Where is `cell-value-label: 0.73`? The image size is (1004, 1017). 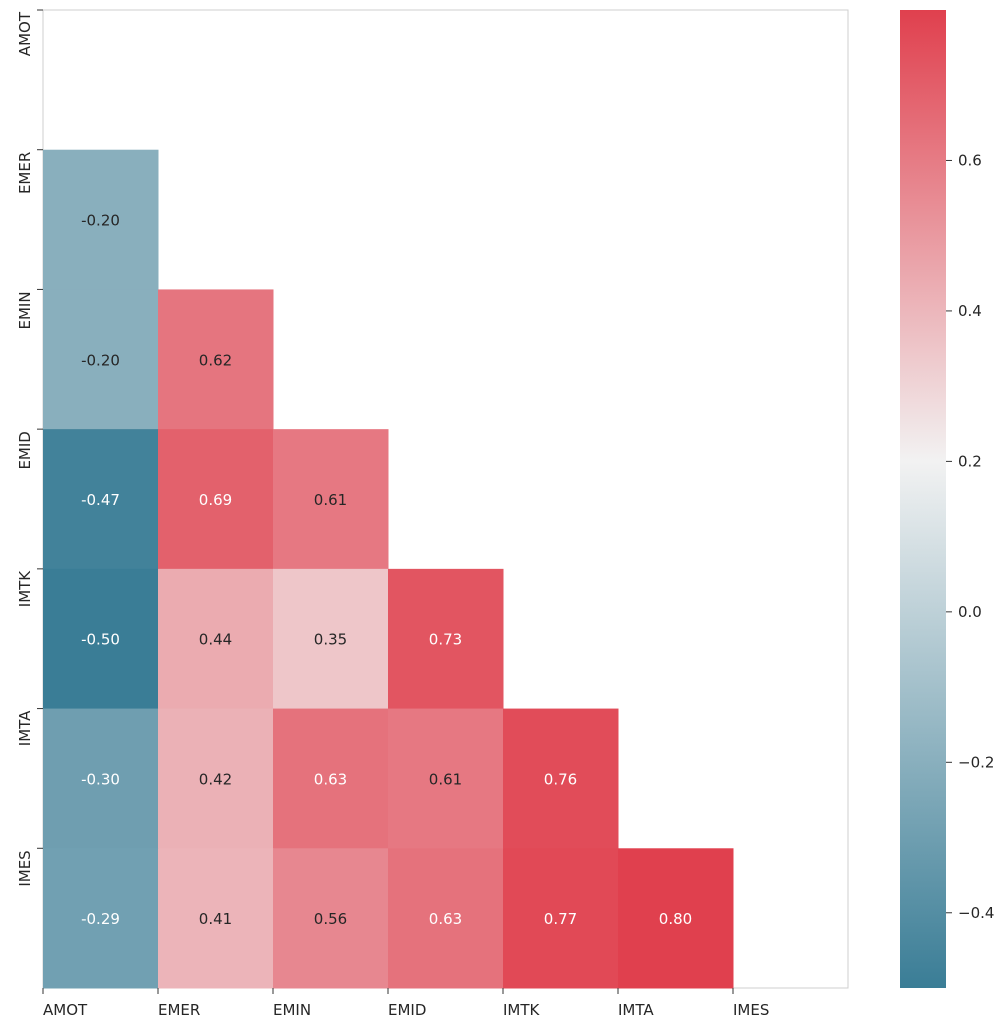
cell-value-label: 0.73 is located at coordinates (445, 640).